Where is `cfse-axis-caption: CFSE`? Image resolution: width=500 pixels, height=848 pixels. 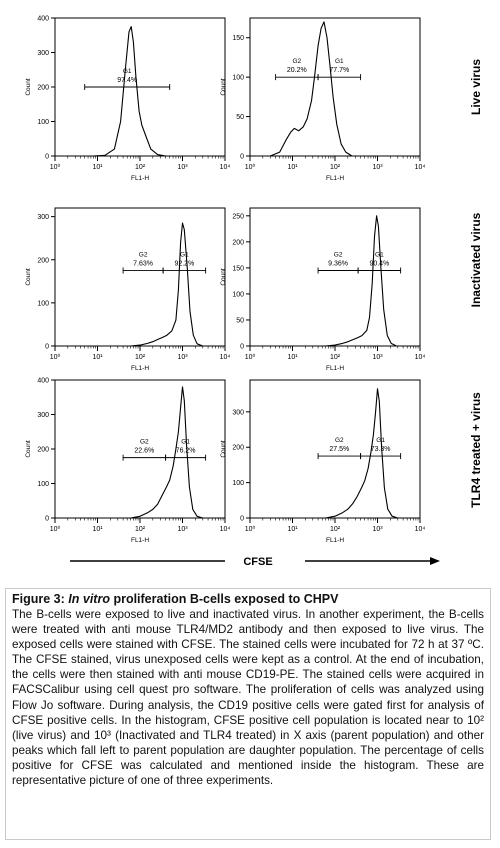
cfse-axis-caption: CFSE is located at coordinates (257, 562).